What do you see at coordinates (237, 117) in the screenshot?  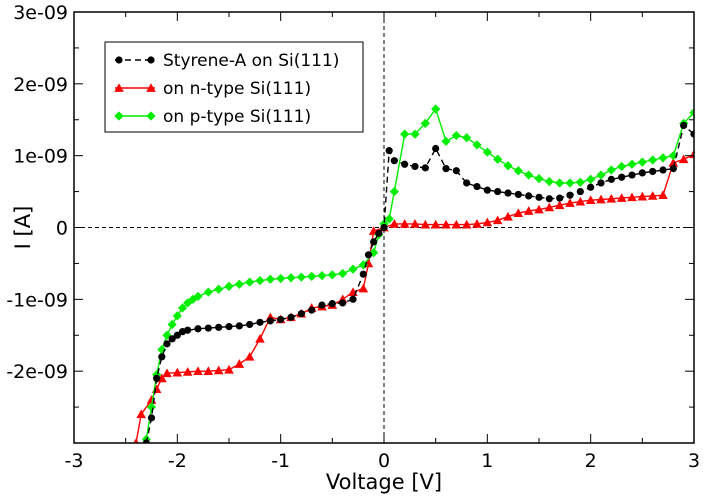 I see `legend-label: on p-type Si(111)` at bounding box center [237, 117].